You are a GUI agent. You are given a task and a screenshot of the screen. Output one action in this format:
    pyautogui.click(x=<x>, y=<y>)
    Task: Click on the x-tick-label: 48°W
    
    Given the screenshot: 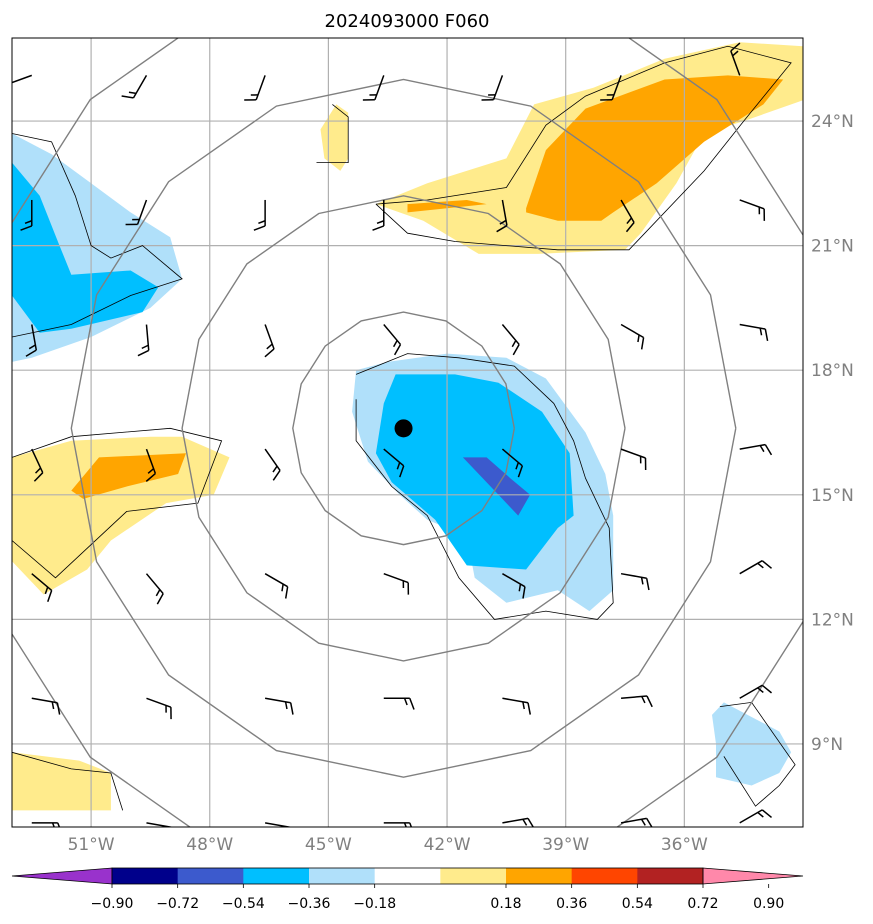 What is the action you would take?
    pyautogui.click(x=209, y=845)
    